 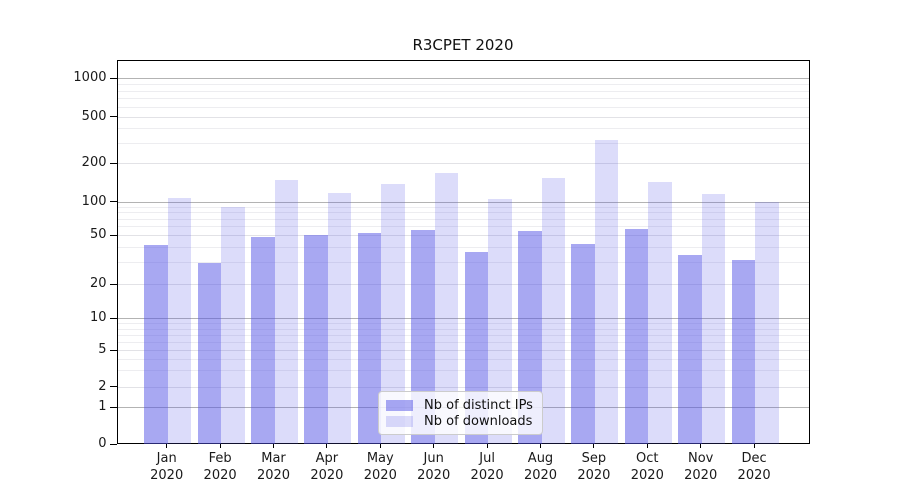 I want to click on chart-legend: Nb of distinct IPs Nb of downloads, so click(x=460, y=413).